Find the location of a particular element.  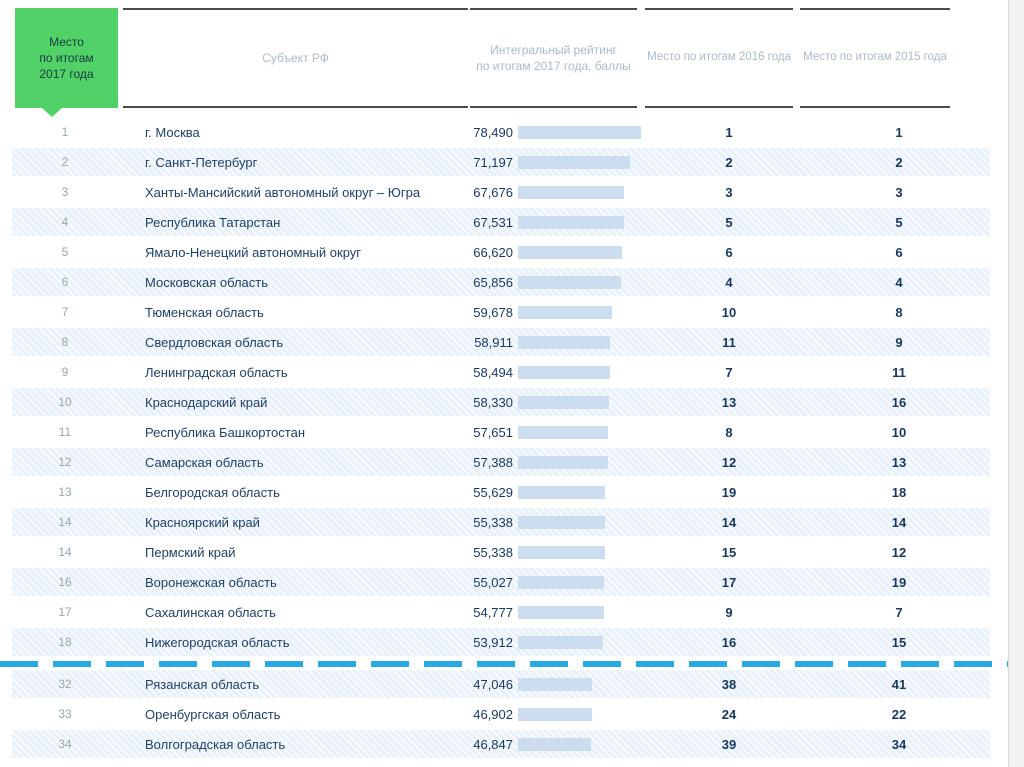

cell-place-2015: 41 is located at coordinates (899, 684).